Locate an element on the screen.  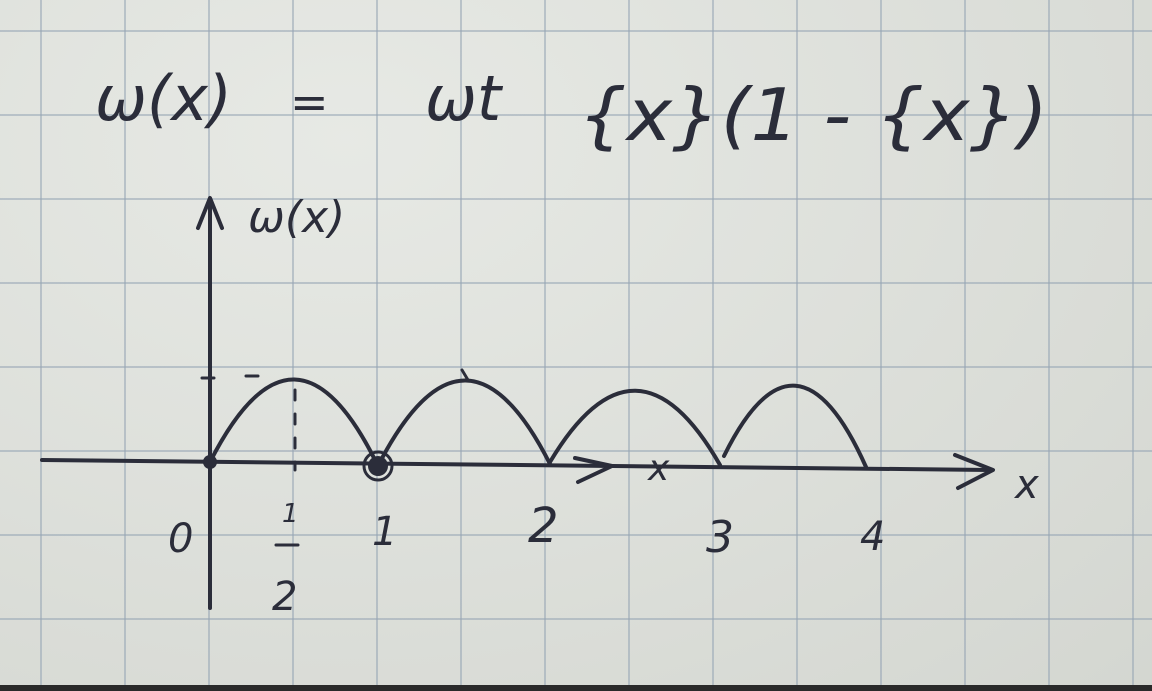
x-axis-label: x is located at coordinates (1026, 485).